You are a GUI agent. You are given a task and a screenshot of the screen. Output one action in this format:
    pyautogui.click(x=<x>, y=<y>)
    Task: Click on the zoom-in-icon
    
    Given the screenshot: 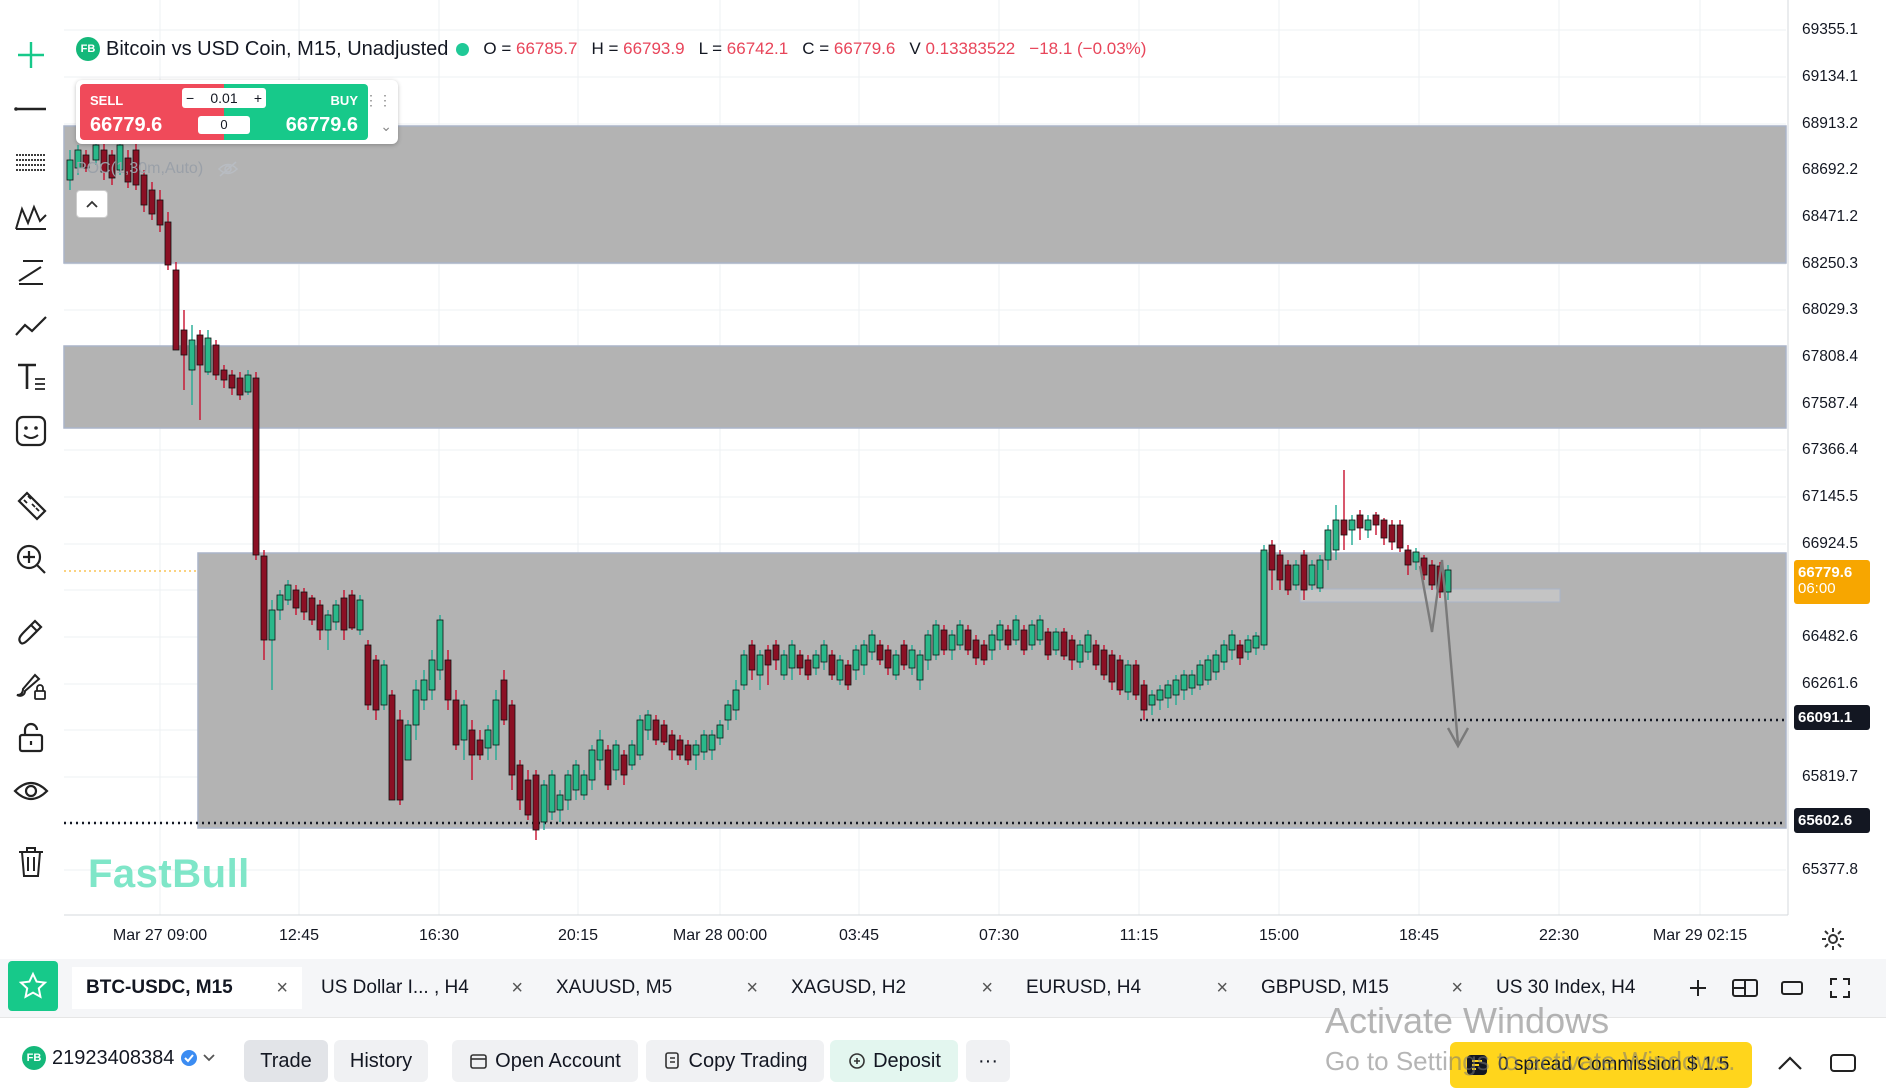 What is the action you would take?
    pyautogui.click(x=31, y=559)
    